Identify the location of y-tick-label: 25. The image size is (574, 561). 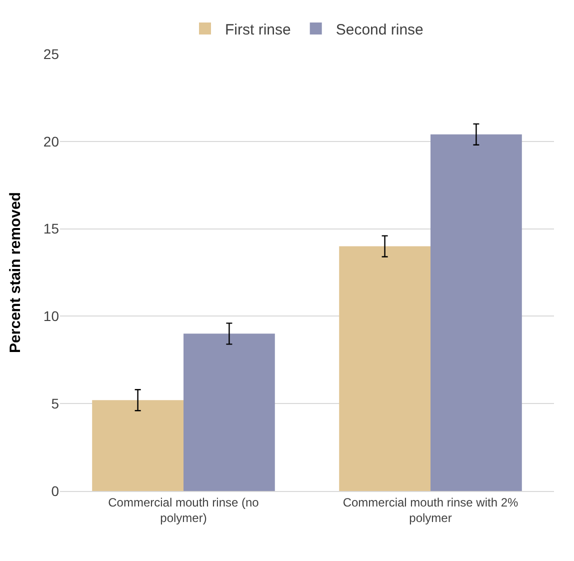
(51, 54).